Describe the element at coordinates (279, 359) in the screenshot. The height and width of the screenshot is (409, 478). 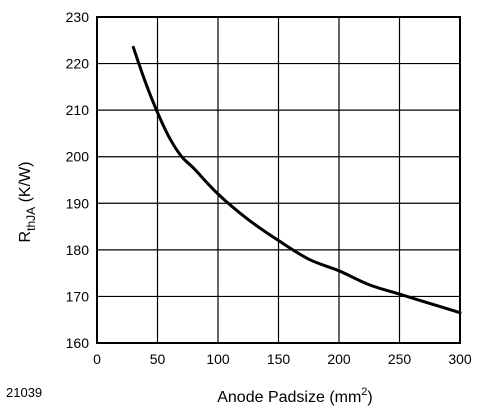
I see `x-tick-label: 150` at that location.